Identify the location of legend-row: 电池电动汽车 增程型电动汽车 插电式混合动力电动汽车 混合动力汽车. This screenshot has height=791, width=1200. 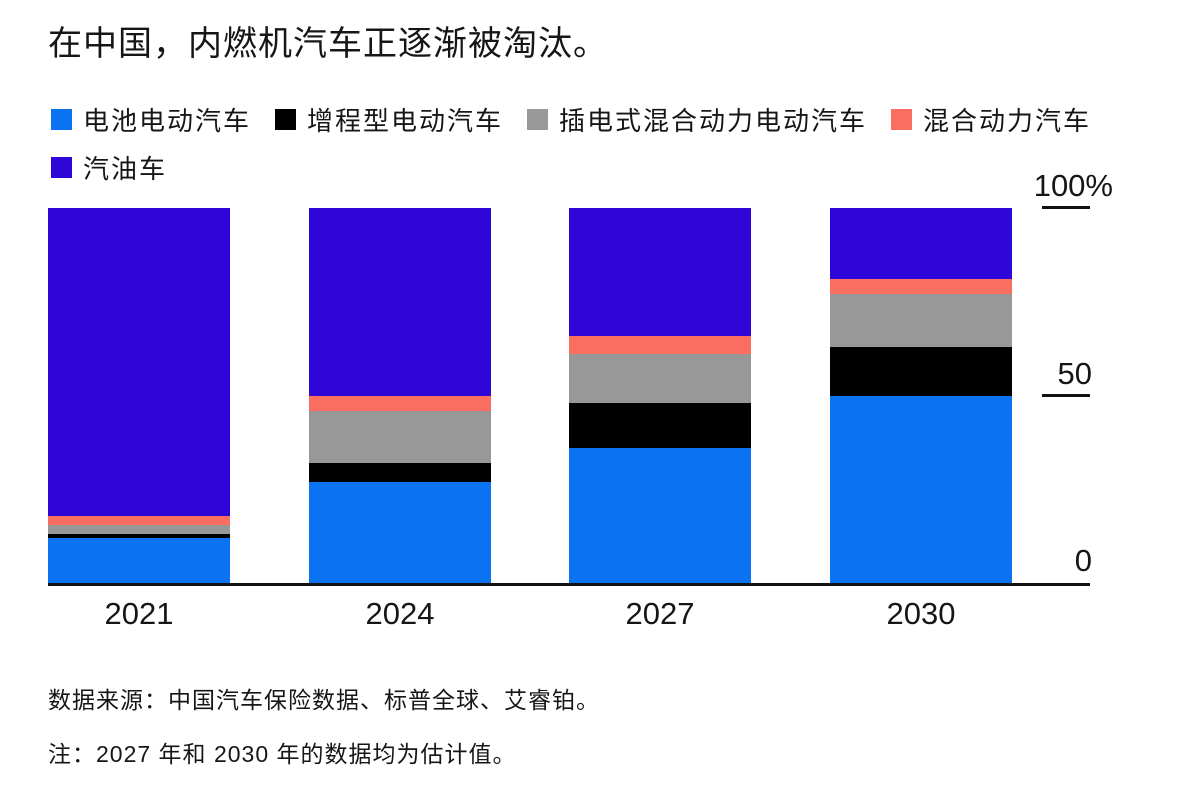
(571, 119).